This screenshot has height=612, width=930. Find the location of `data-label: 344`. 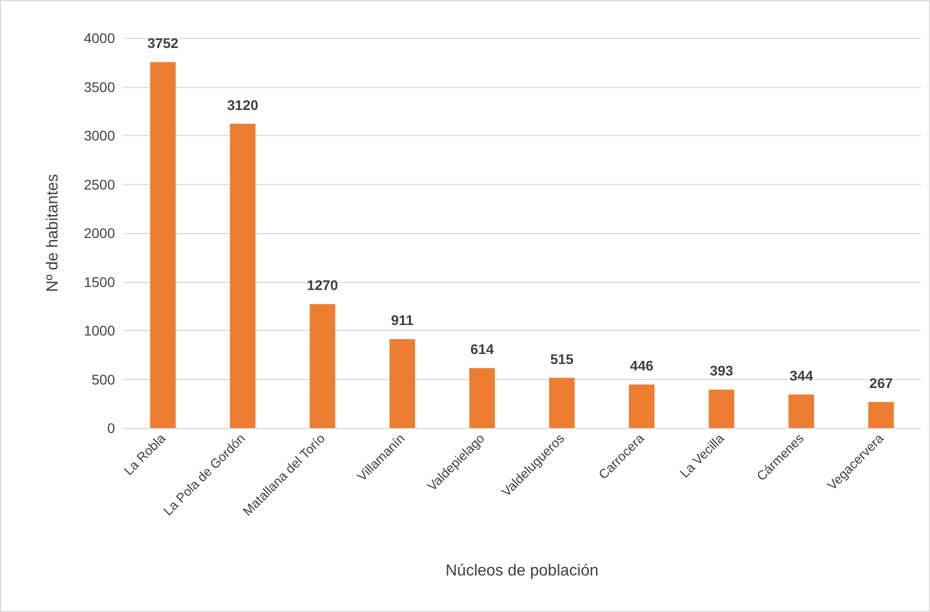

data-label: 344 is located at coordinates (802, 375).